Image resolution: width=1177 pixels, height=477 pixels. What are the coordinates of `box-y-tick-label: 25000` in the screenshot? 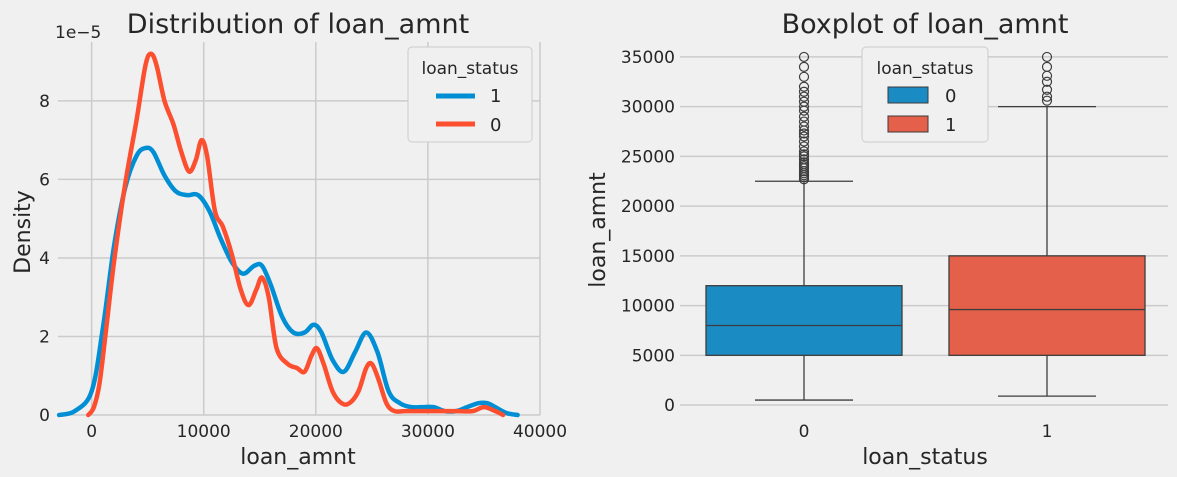 It's located at (648, 157).